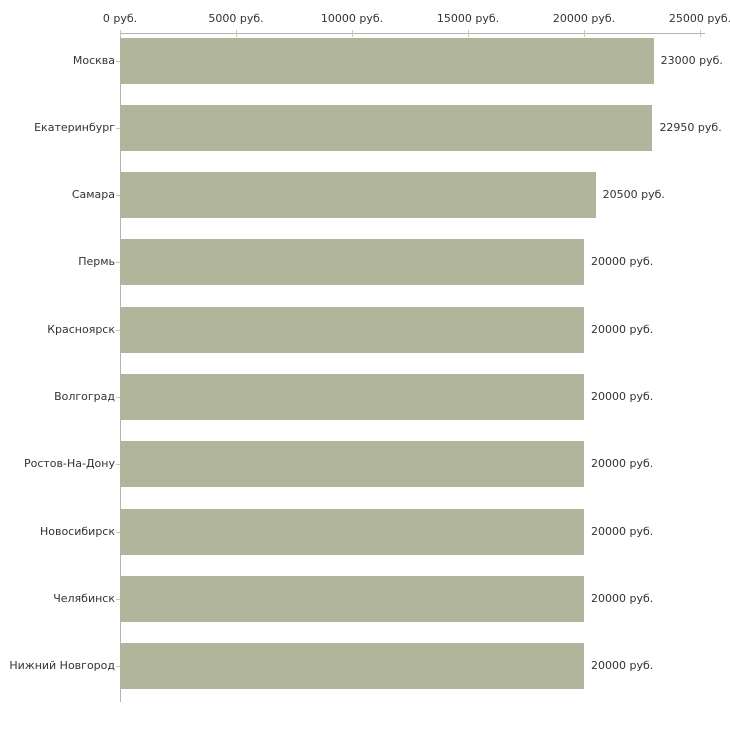 The height and width of the screenshot is (730, 730). What do you see at coordinates (412, 33) in the screenshot?
I see `x-axis-line` at bounding box center [412, 33].